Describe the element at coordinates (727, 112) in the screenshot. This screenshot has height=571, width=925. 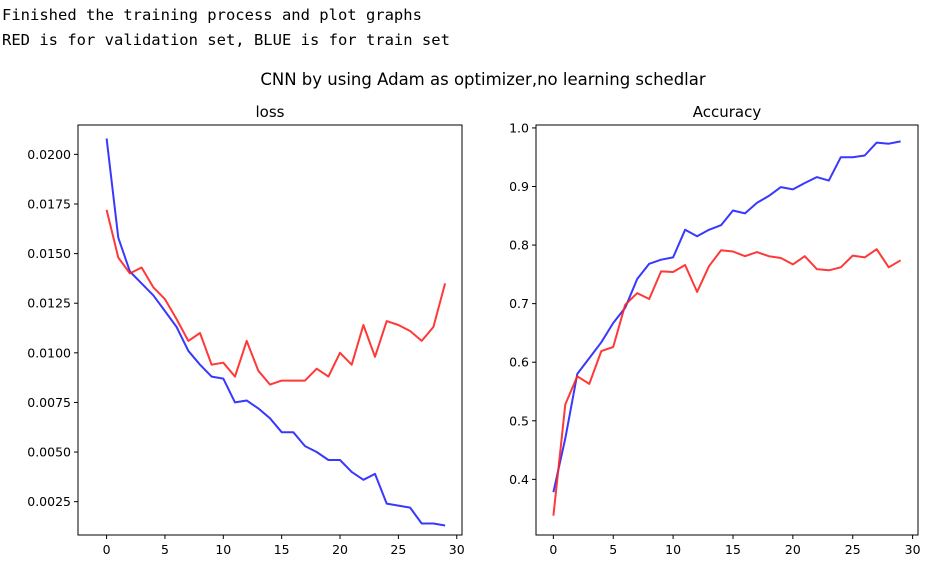
I see `accuracy-title: Accuracy` at that location.